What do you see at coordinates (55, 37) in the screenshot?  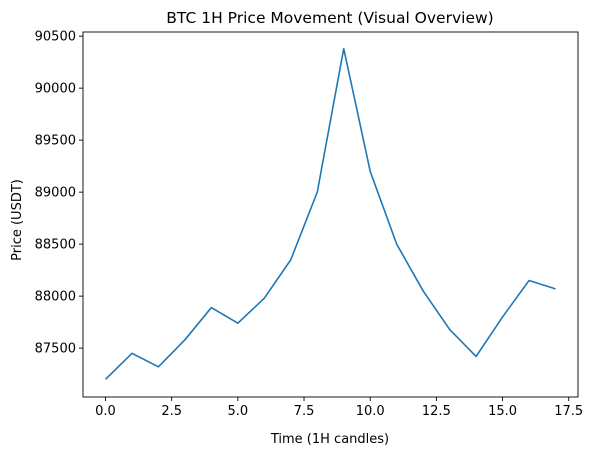 I see `y-tick-label: 90500` at bounding box center [55, 37].